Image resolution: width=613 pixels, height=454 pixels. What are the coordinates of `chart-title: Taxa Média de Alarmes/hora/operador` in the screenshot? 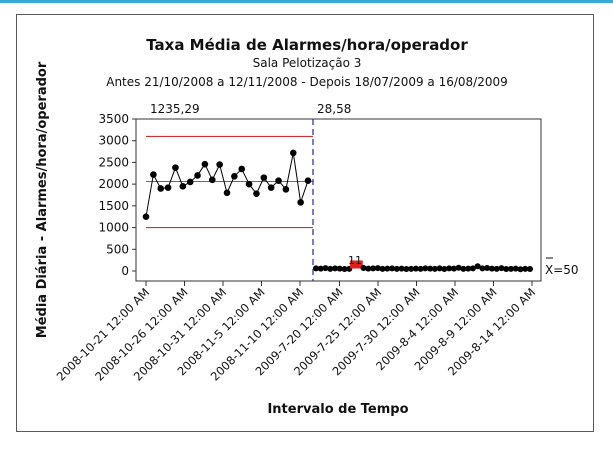 It's located at (307, 45).